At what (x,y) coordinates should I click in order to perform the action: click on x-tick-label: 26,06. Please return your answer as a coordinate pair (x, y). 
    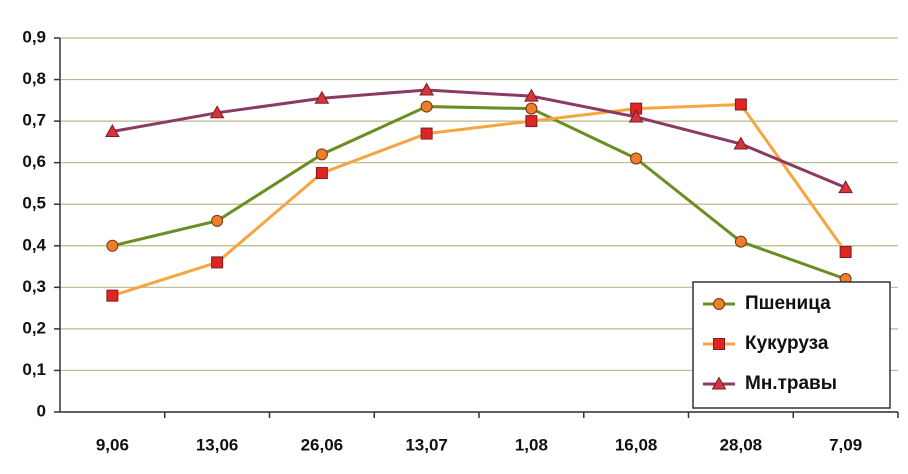
    Looking at the image, I should click on (322, 444).